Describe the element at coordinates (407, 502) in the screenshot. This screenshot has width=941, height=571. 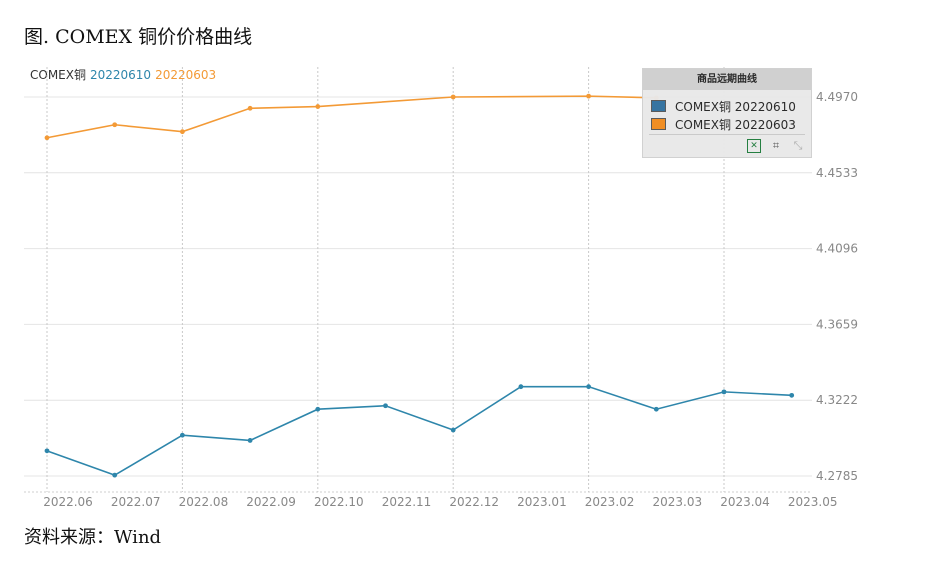
I see `x-tick-label: 2022.11` at that location.